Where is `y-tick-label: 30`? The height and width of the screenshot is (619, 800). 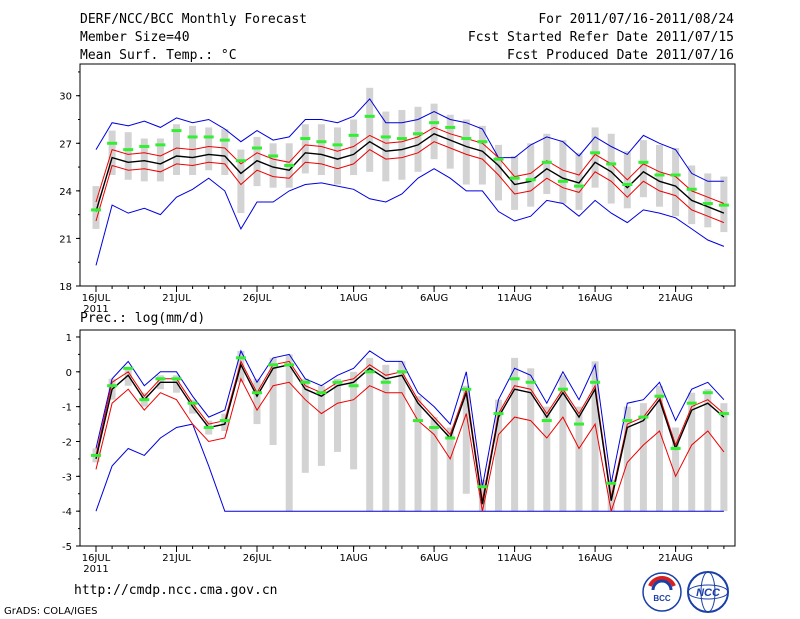
y-tick-label: 30 is located at coordinates (65, 97).